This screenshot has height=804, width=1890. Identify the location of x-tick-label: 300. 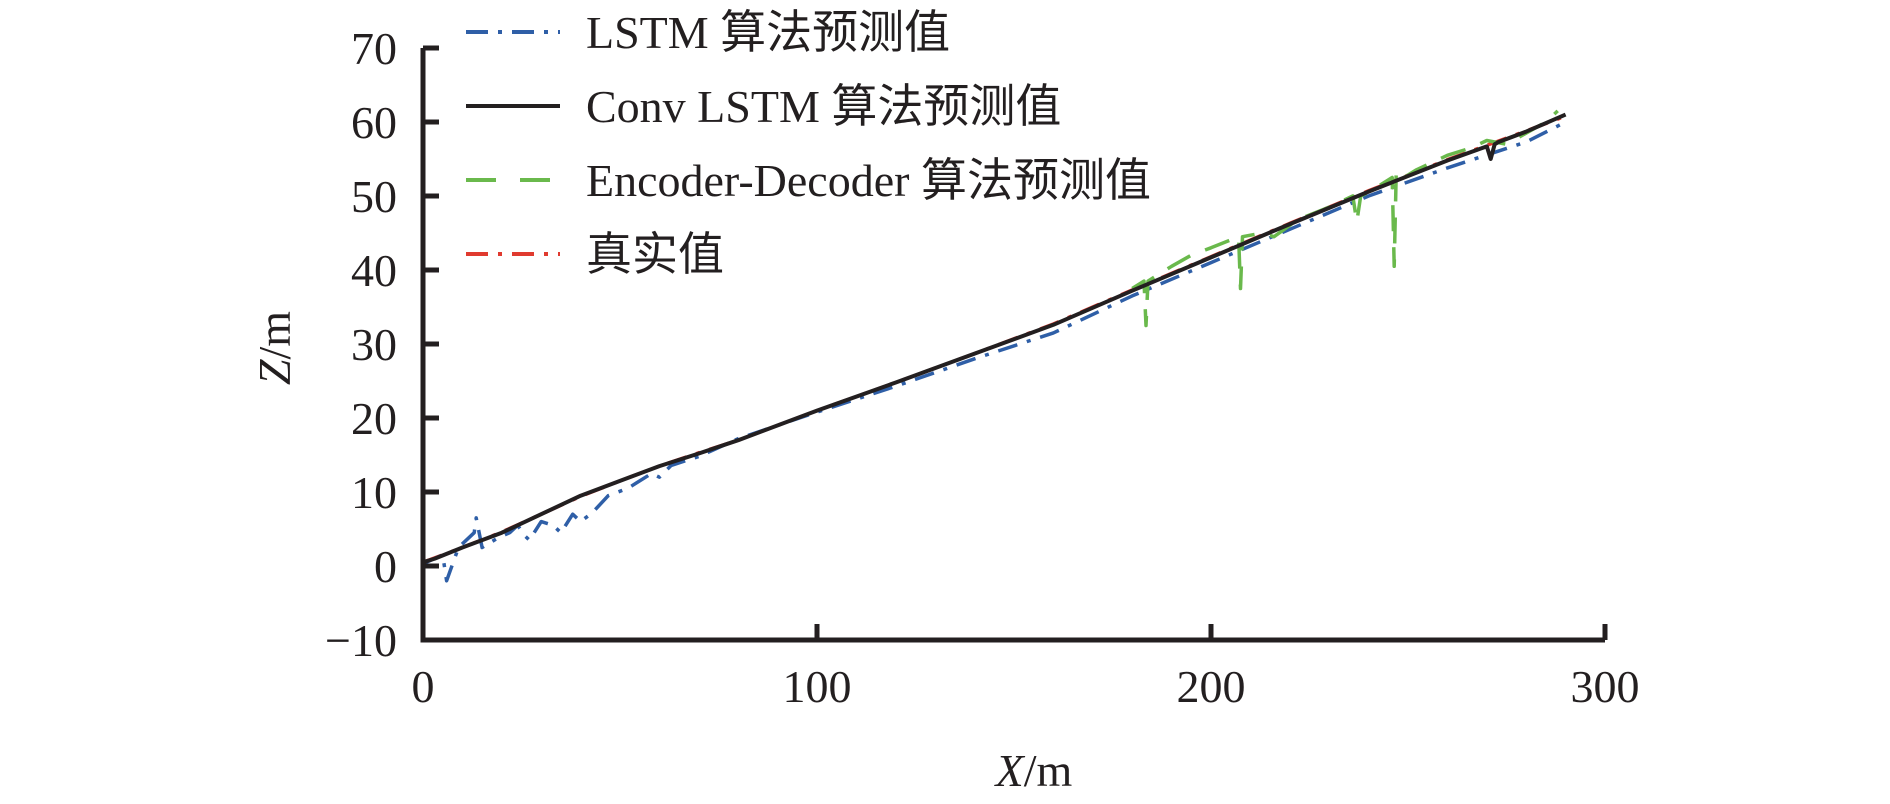
(1605, 686).